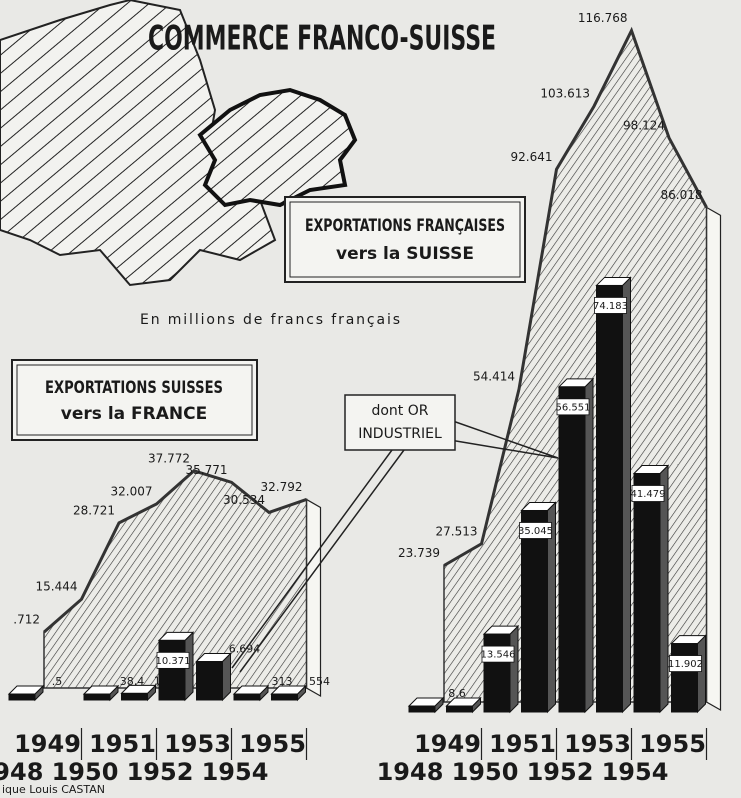  I want to click on value-label: 35.045, so click(535, 531).